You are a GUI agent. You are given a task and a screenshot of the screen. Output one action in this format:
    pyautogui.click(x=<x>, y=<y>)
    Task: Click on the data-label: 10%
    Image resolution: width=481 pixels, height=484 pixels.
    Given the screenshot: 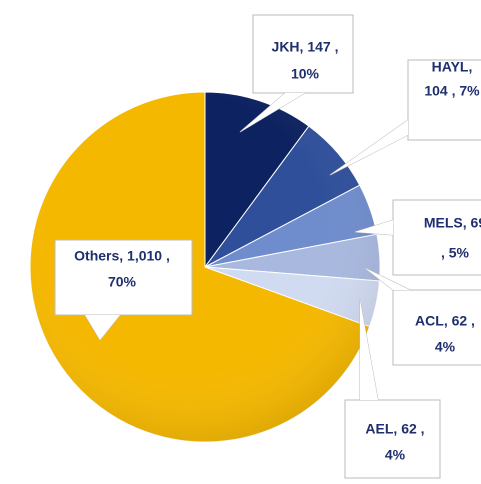 What is the action you would take?
    pyautogui.click(x=305, y=74)
    